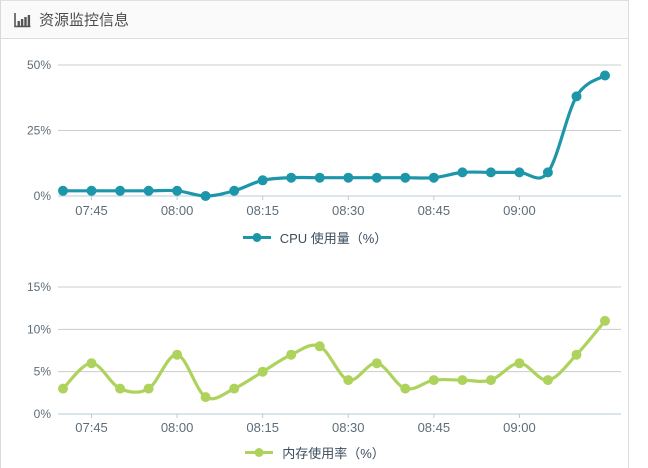 This screenshot has height=468, width=648. Describe the element at coordinates (333, 453) in the screenshot. I see `memory-legend-label: 内存使用率（%）` at that location.